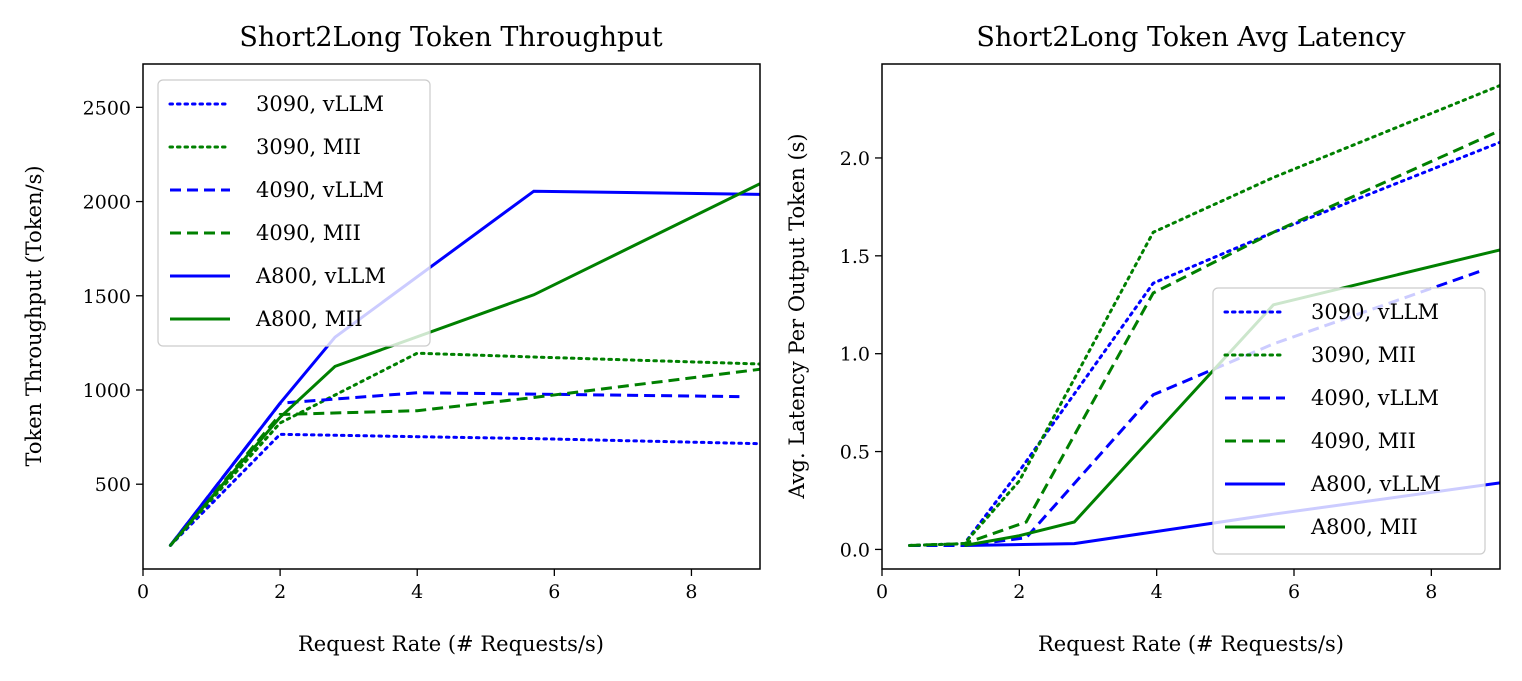 The width and height of the screenshot is (1522, 681). I want to click on throughput-y-tick-label: 2500, so click(107, 108).